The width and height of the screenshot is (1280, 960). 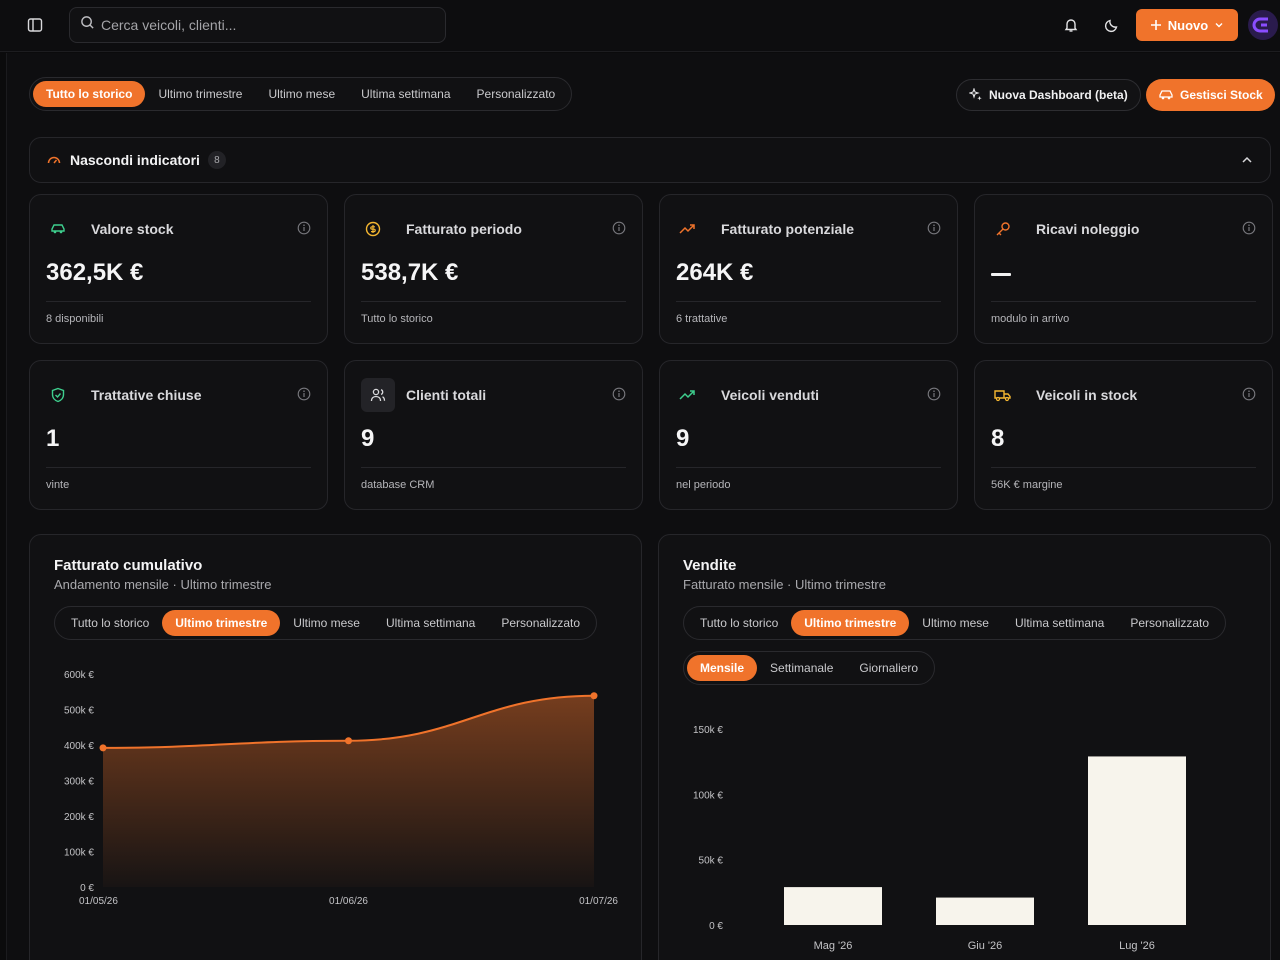 What do you see at coordinates (1155, 25) in the screenshot?
I see `plus-icon` at bounding box center [1155, 25].